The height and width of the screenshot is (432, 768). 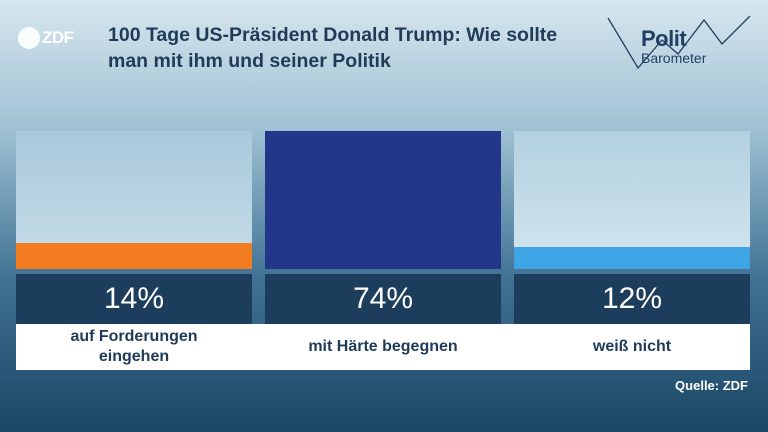 What do you see at coordinates (664, 38) in the screenshot?
I see `politbarometer-line1: Polit` at bounding box center [664, 38].